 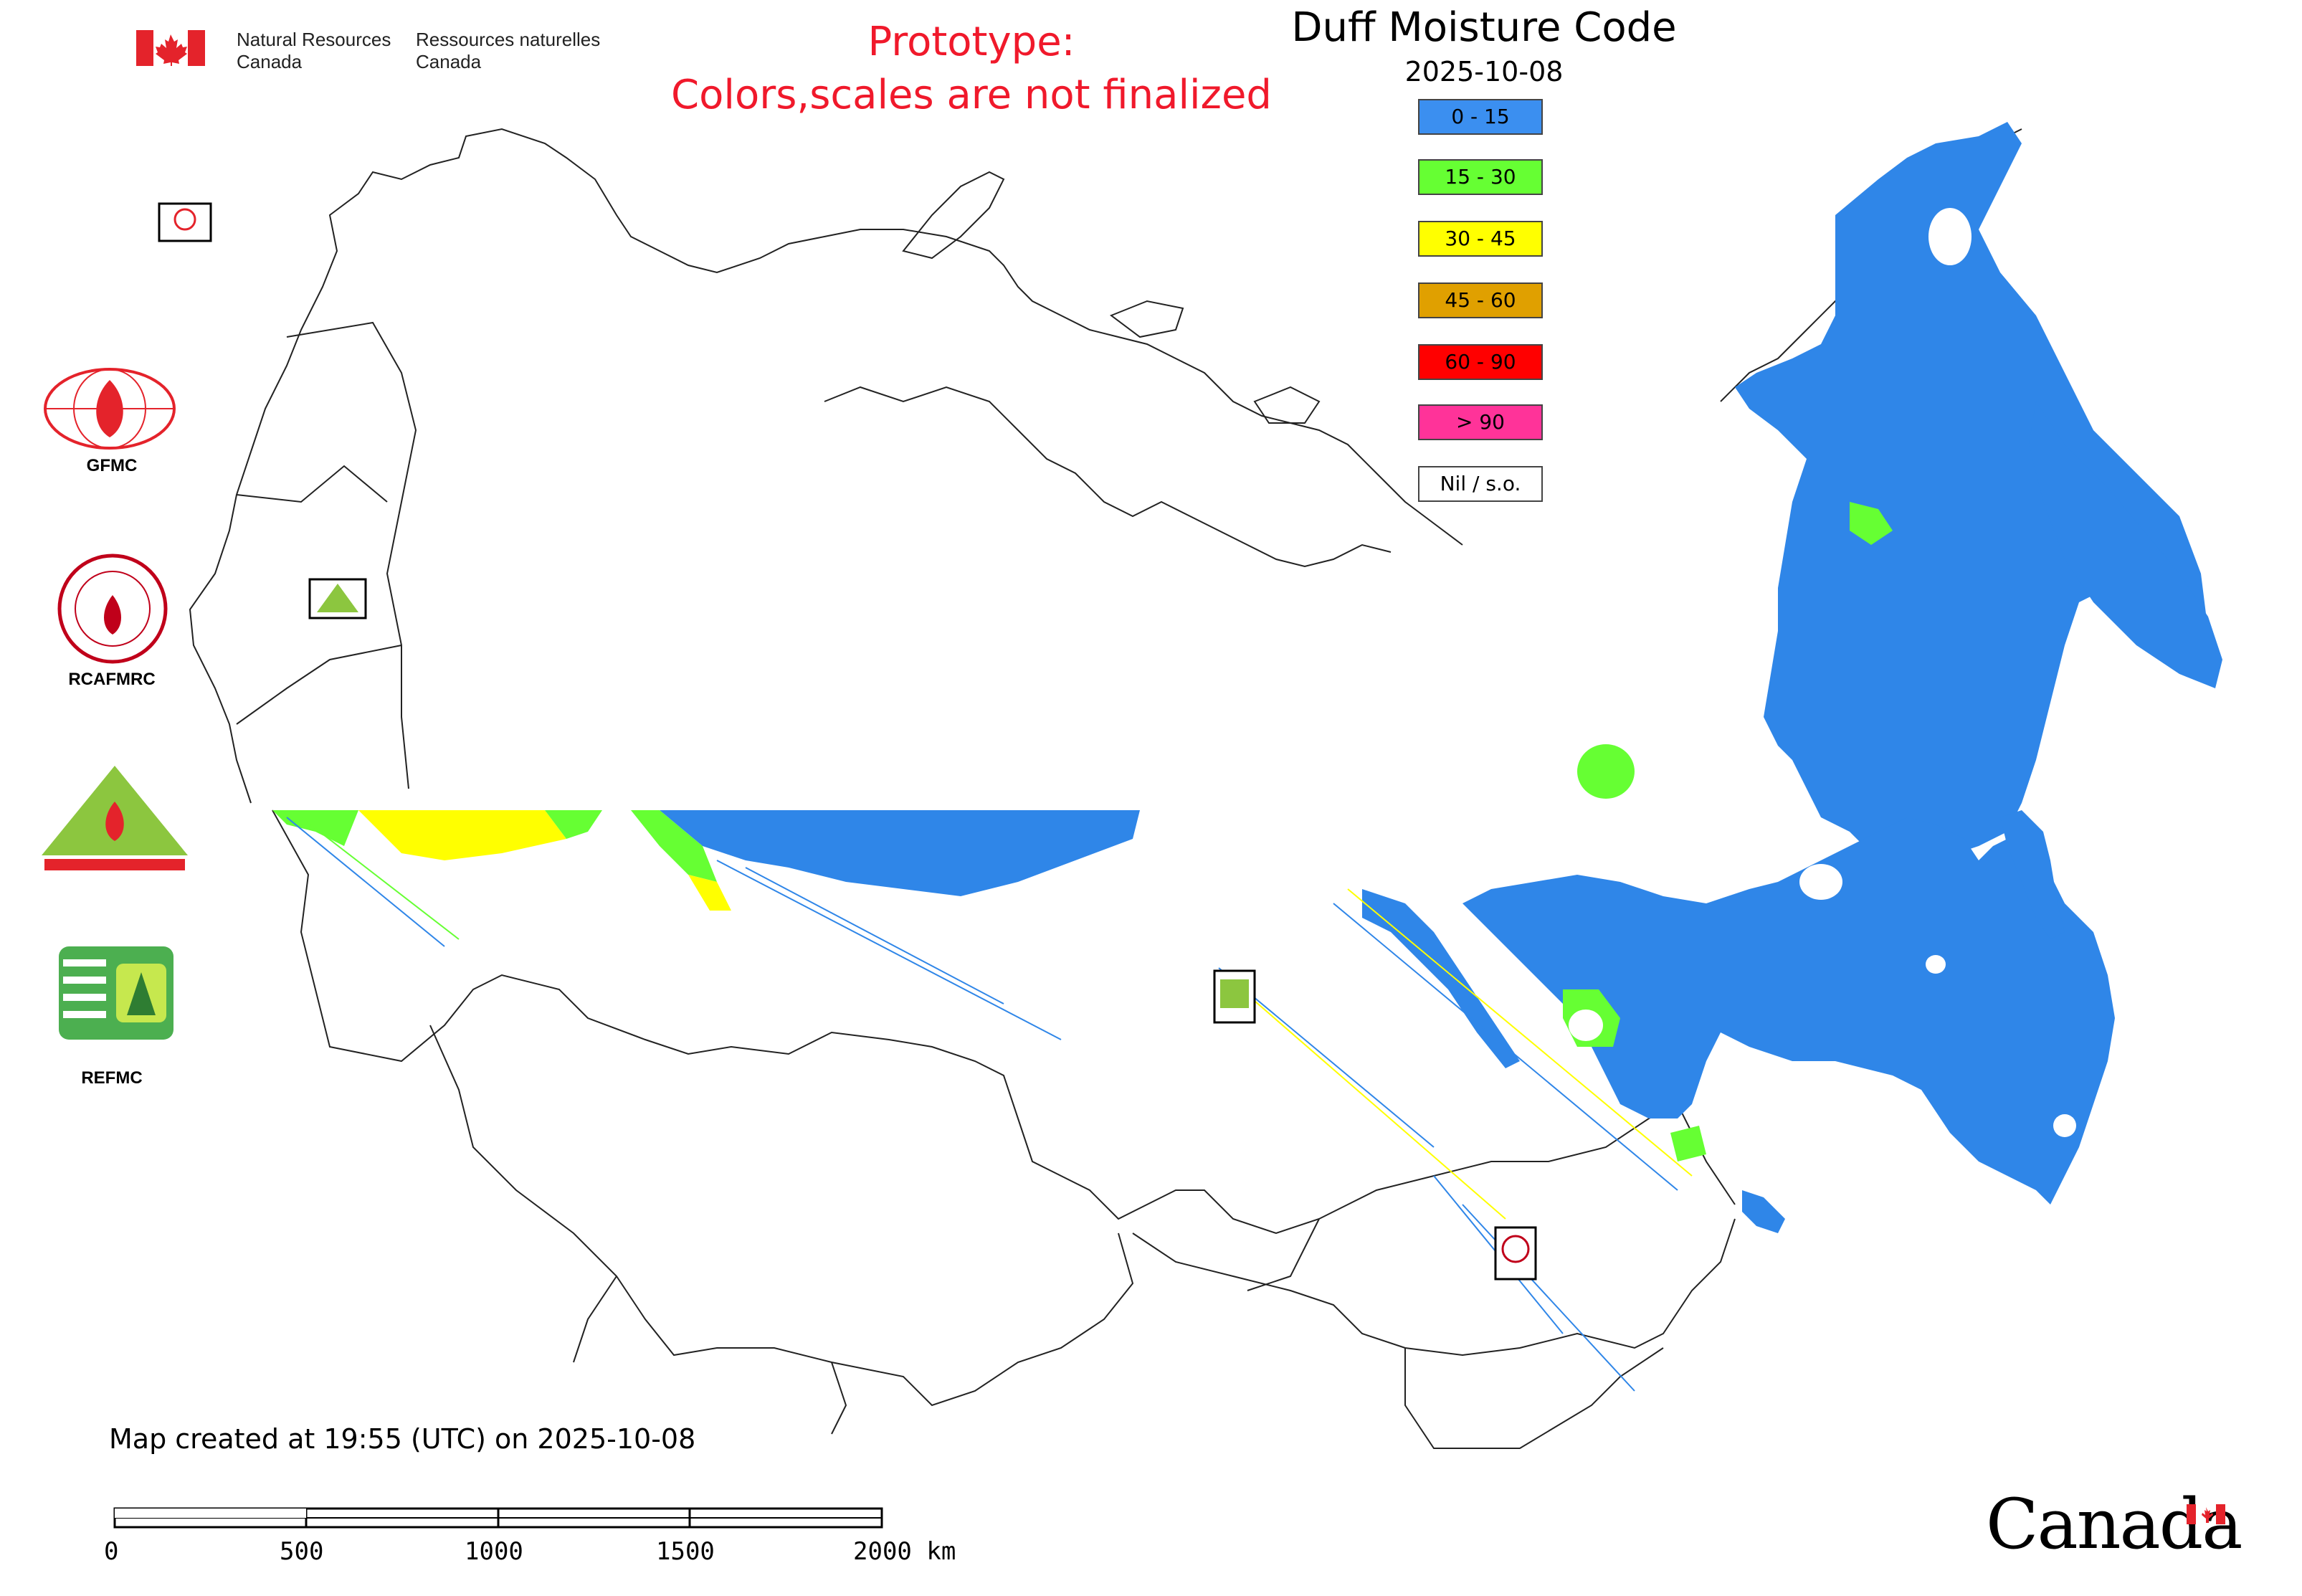 What do you see at coordinates (314, 51) in the screenshot?
I see `agency-name-english: Natural Resources Canada` at bounding box center [314, 51].